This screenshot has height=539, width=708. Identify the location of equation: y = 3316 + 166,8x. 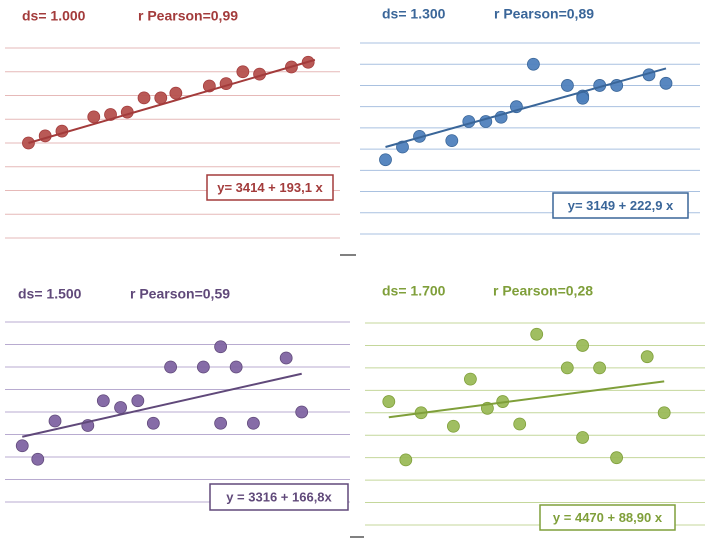
(279, 496).